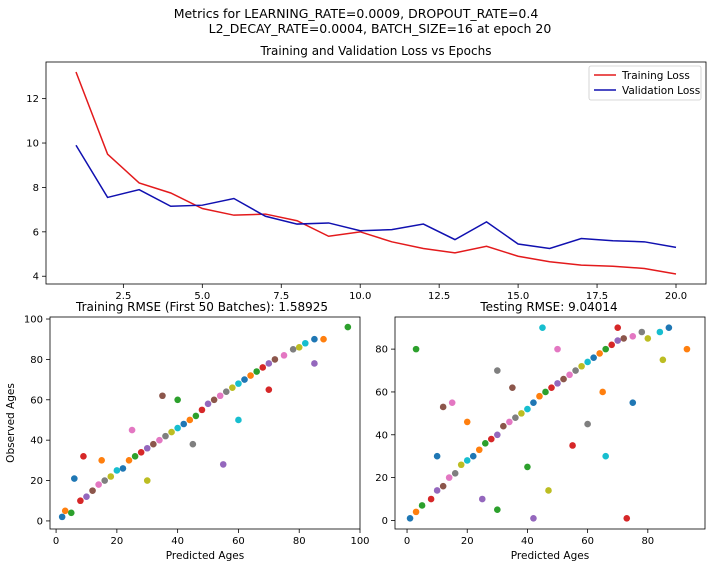  Describe the element at coordinates (11, 423) in the screenshot. I see `training-ylabel: Observed Ages` at that location.